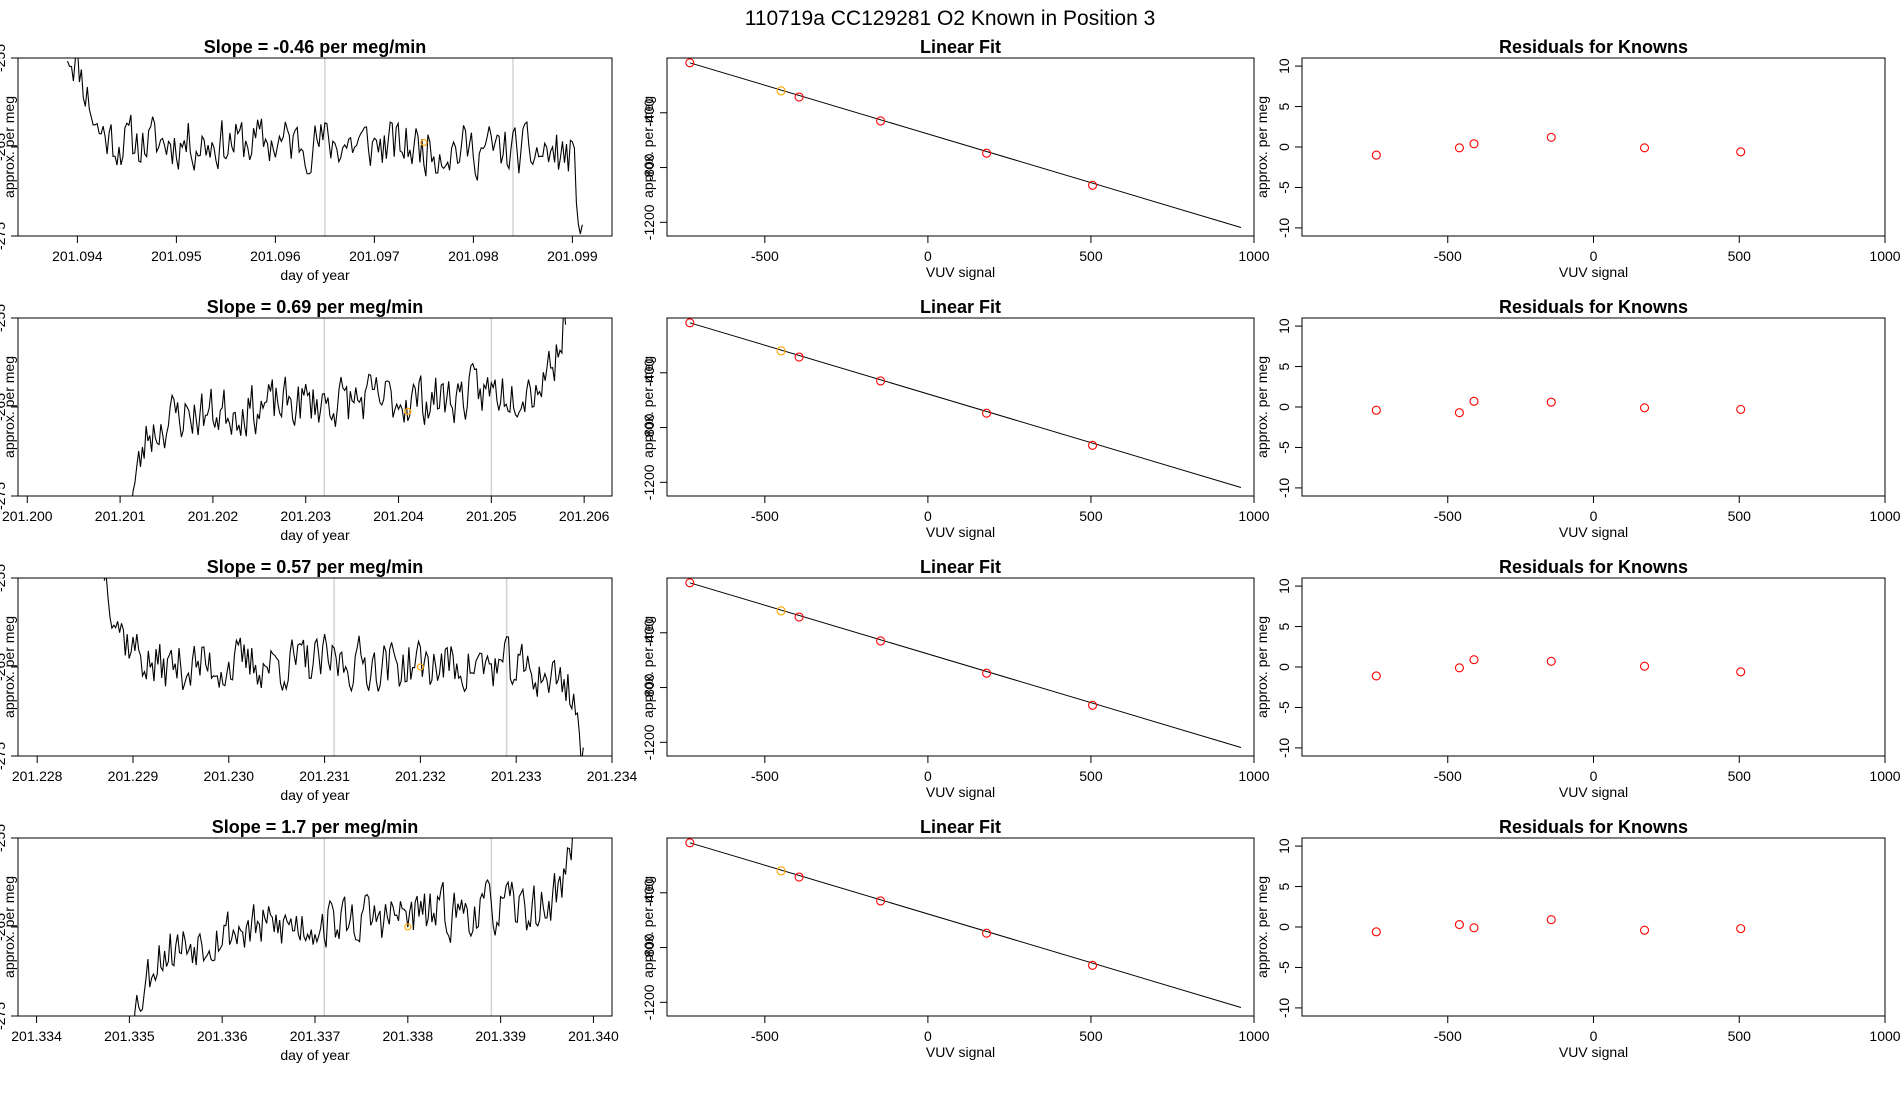 This screenshot has width=1900, height=1100. I want to click on timeseries-x-tick-label: 201.232, so click(420, 776).